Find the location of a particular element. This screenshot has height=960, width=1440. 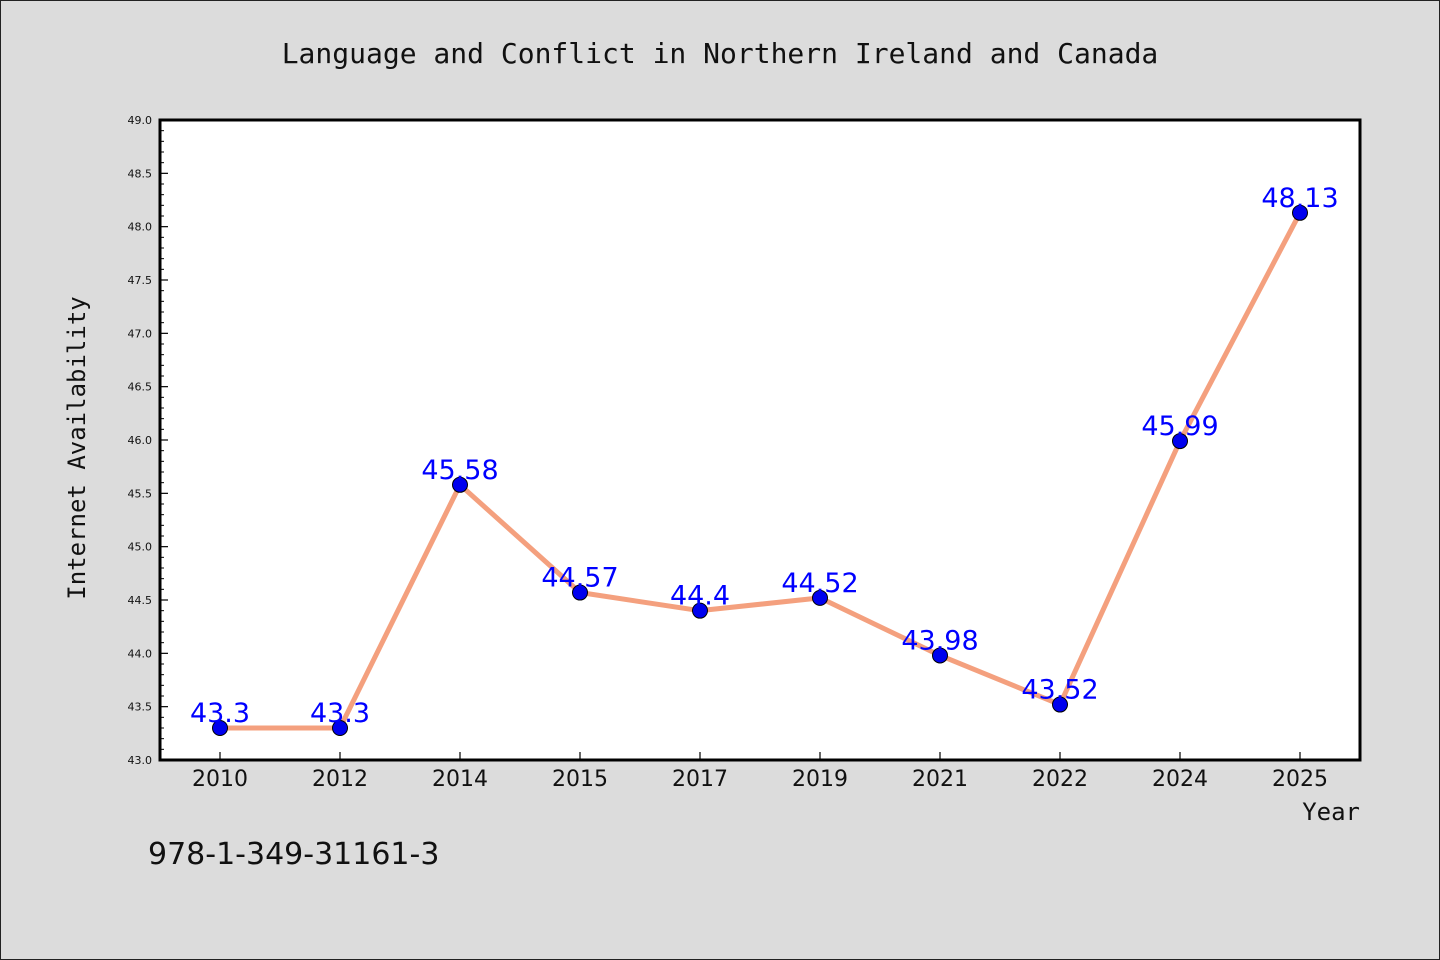

y-tick-label: 45.0 is located at coordinates (140, 547).